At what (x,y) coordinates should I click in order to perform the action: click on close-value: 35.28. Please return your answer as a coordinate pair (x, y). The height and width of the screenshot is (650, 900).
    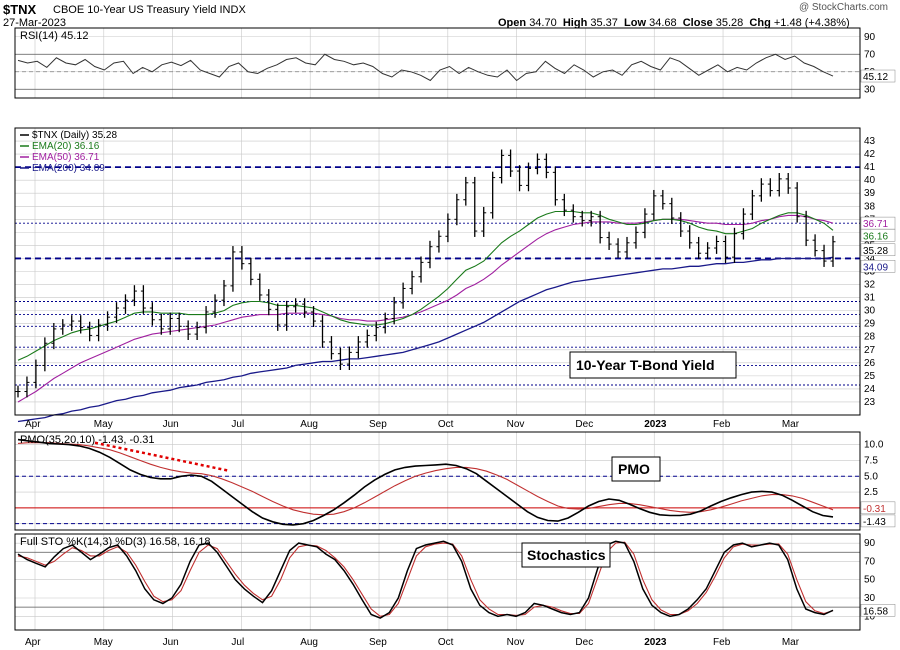
    Looking at the image, I should click on (729, 23).